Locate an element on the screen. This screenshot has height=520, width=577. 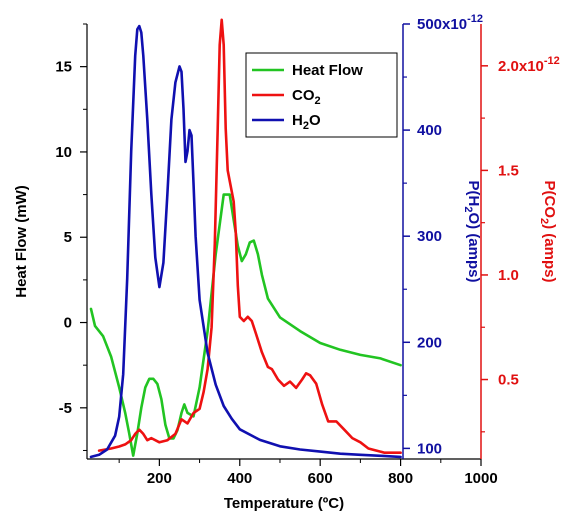
h2o-pressure-axis: 100 200 300 400 500x10⁻¹² P(H2O) (amps) is located at coordinates (442, 236).